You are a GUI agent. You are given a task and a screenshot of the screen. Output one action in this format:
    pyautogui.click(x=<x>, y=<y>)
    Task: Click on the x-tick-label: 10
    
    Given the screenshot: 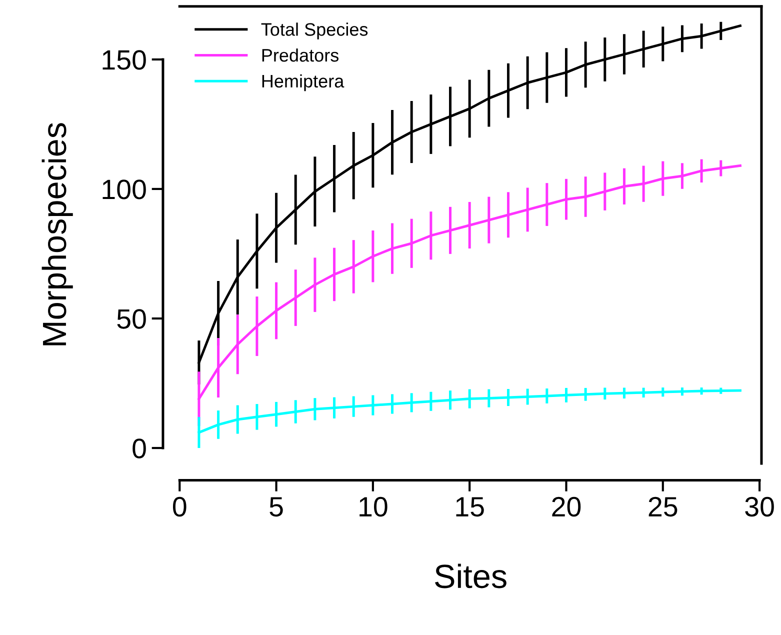 What is the action you would take?
    pyautogui.click(x=374, y=506)
    